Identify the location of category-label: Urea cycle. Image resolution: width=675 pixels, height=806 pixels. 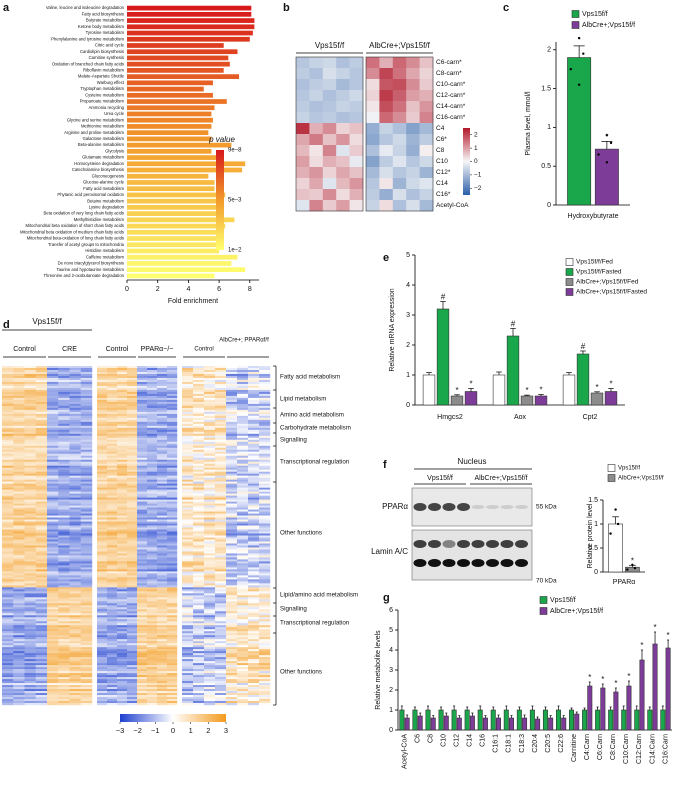
(114, 113).